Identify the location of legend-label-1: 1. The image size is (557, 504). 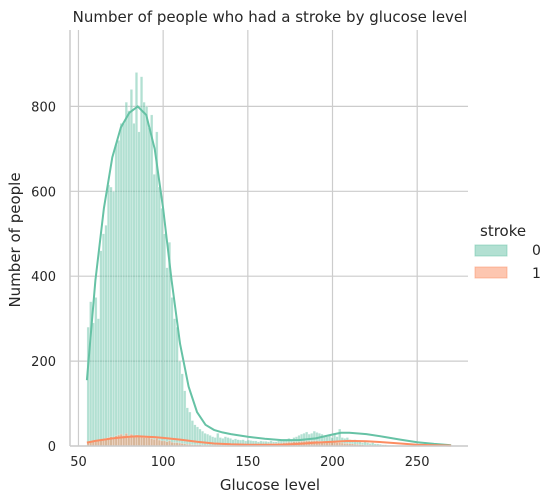
(536, 274).